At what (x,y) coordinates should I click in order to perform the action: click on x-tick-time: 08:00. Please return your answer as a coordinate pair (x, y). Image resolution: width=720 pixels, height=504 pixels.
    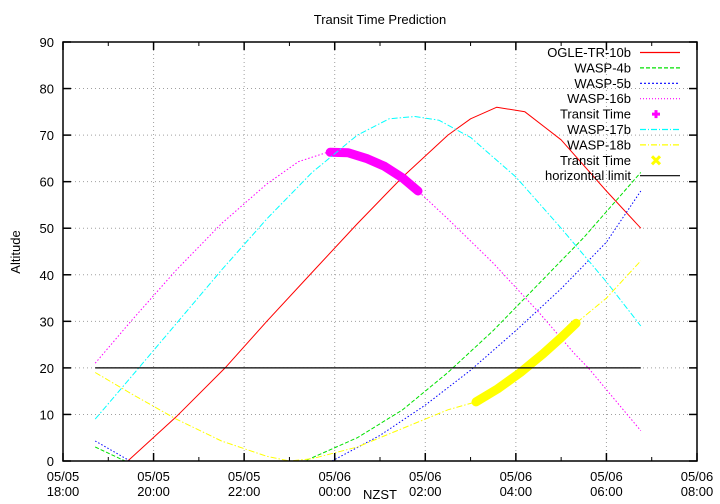
    Looking at the image, I should click on (697, 491).